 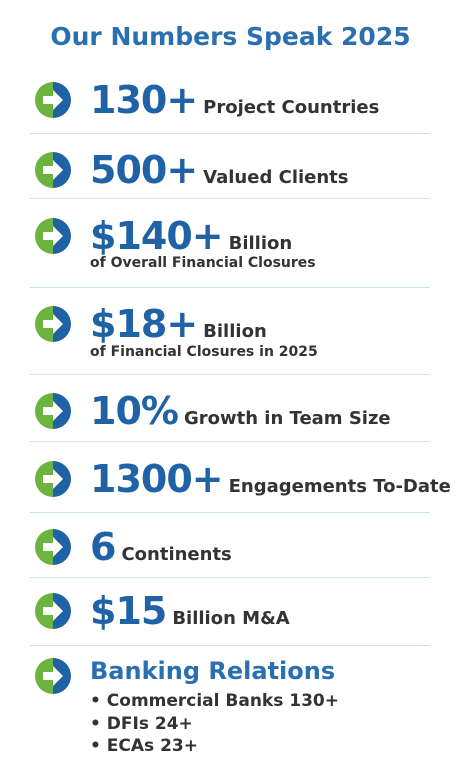 I want to click on stat-number: $15, so click(x=128, y=611).